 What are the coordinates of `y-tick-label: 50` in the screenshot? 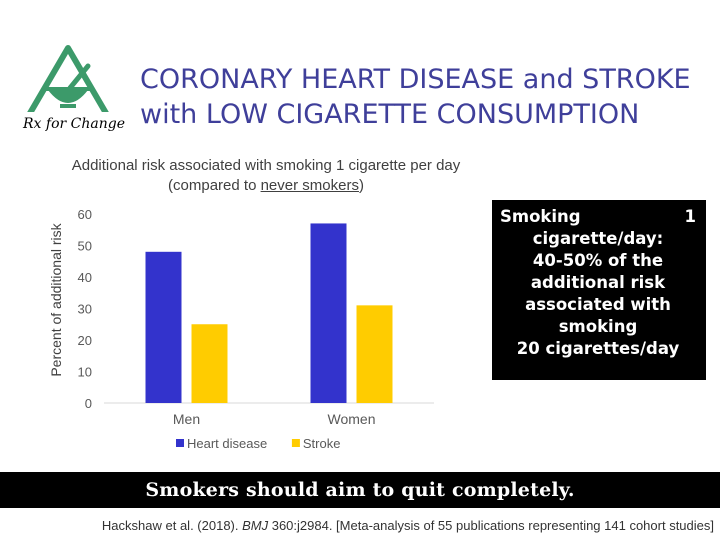 It's located at (85, 246).